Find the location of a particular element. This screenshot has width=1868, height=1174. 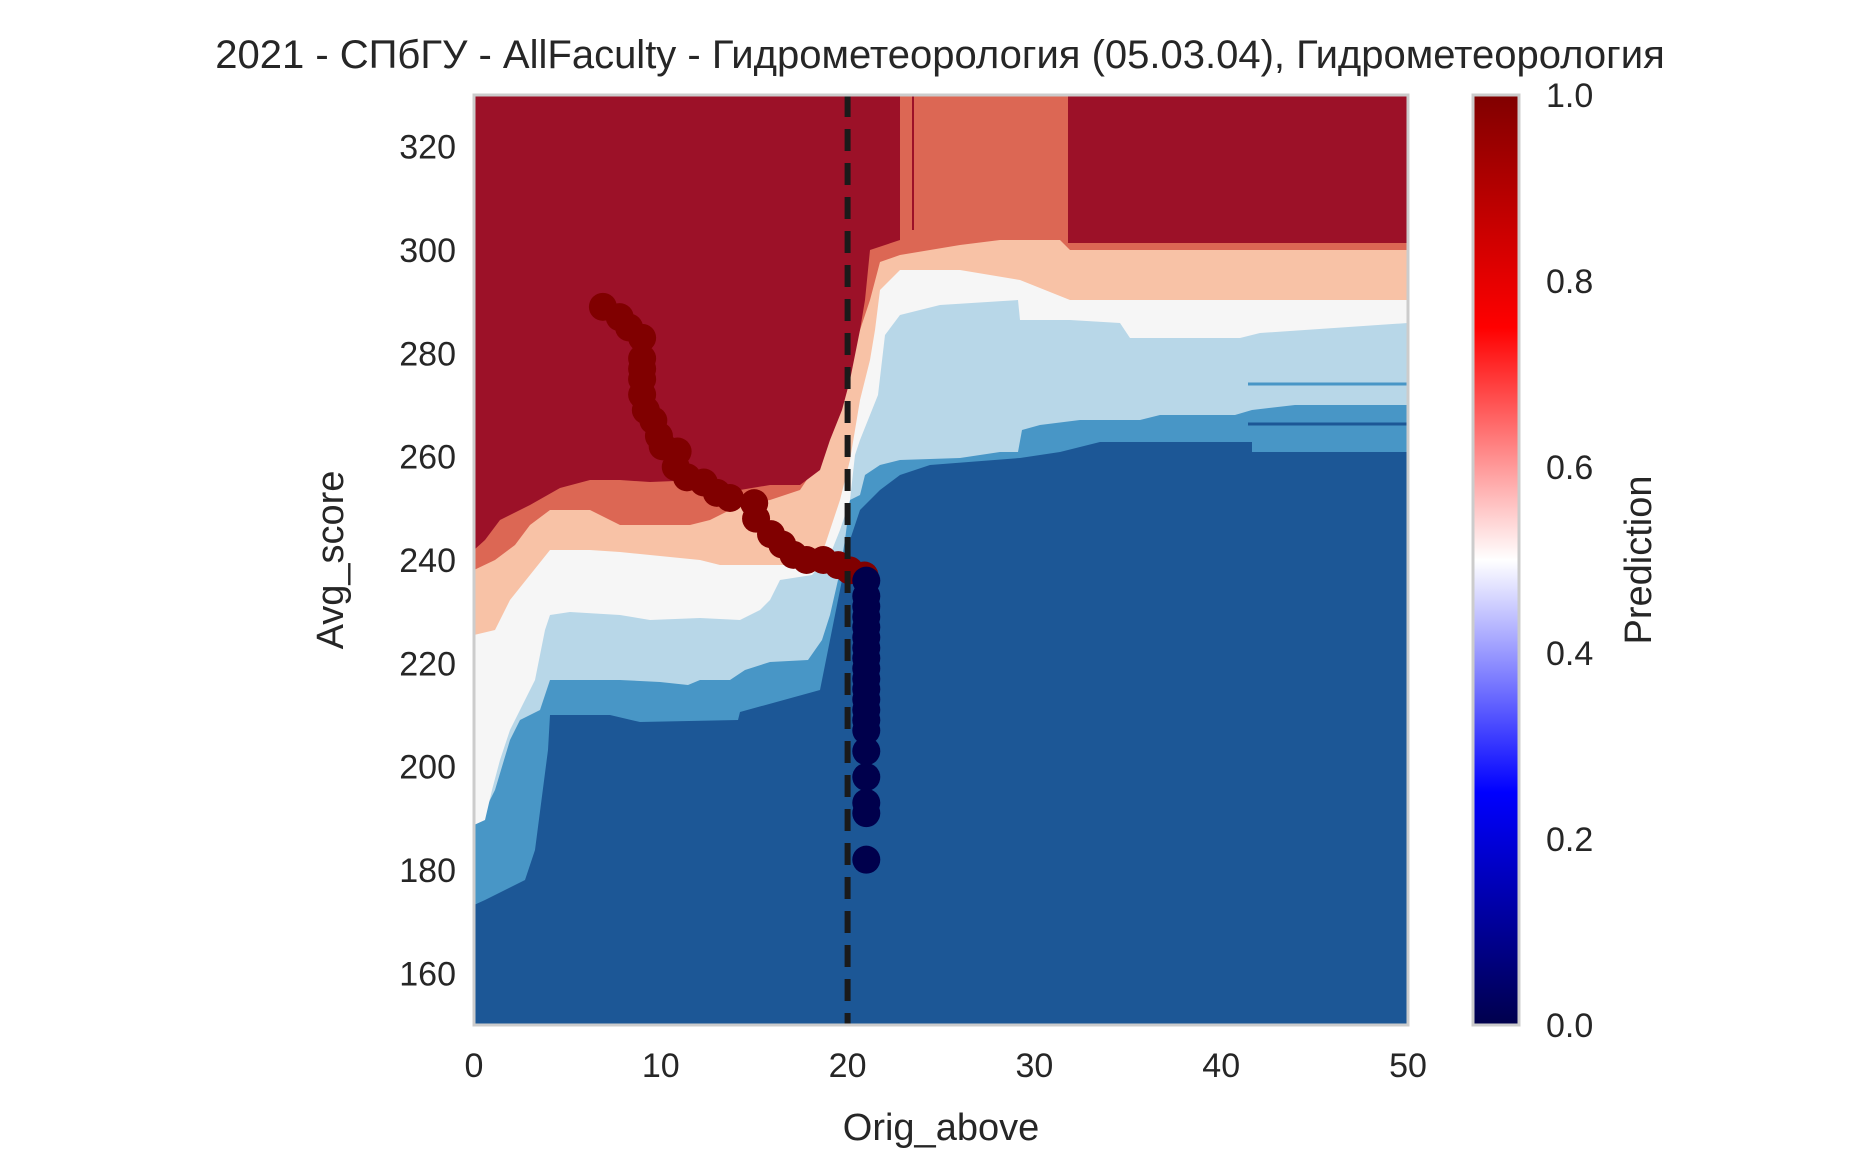

x-tick-label: 30 is located at coordinates (1034, 1066).